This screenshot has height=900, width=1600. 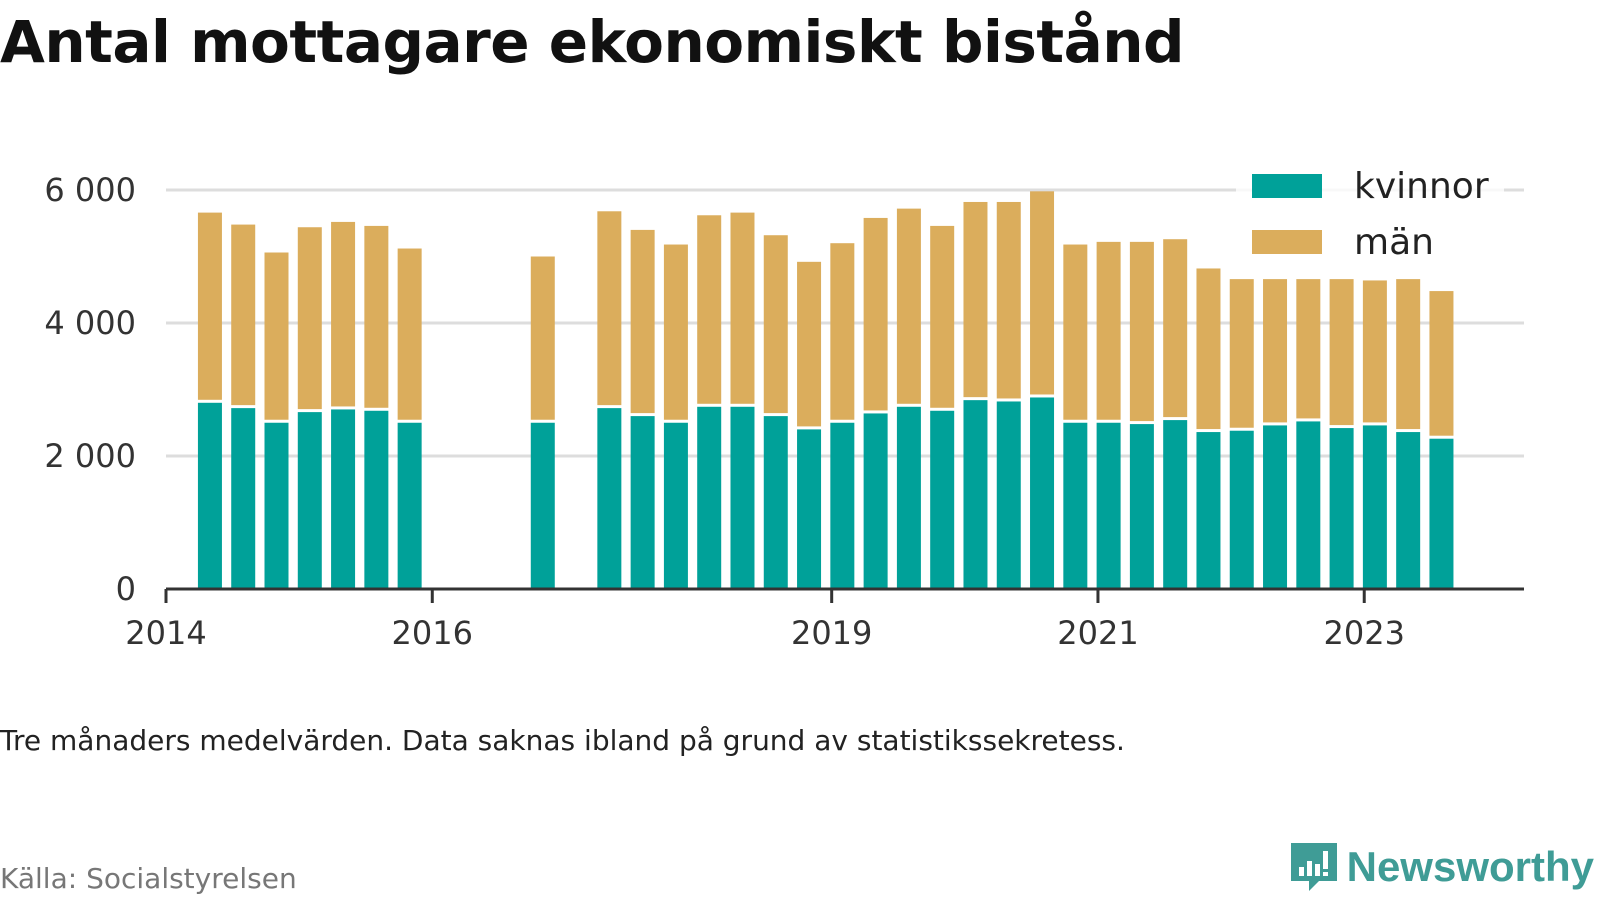 I want to click on x-tick-label: 2014, so click(x=165, y=633).